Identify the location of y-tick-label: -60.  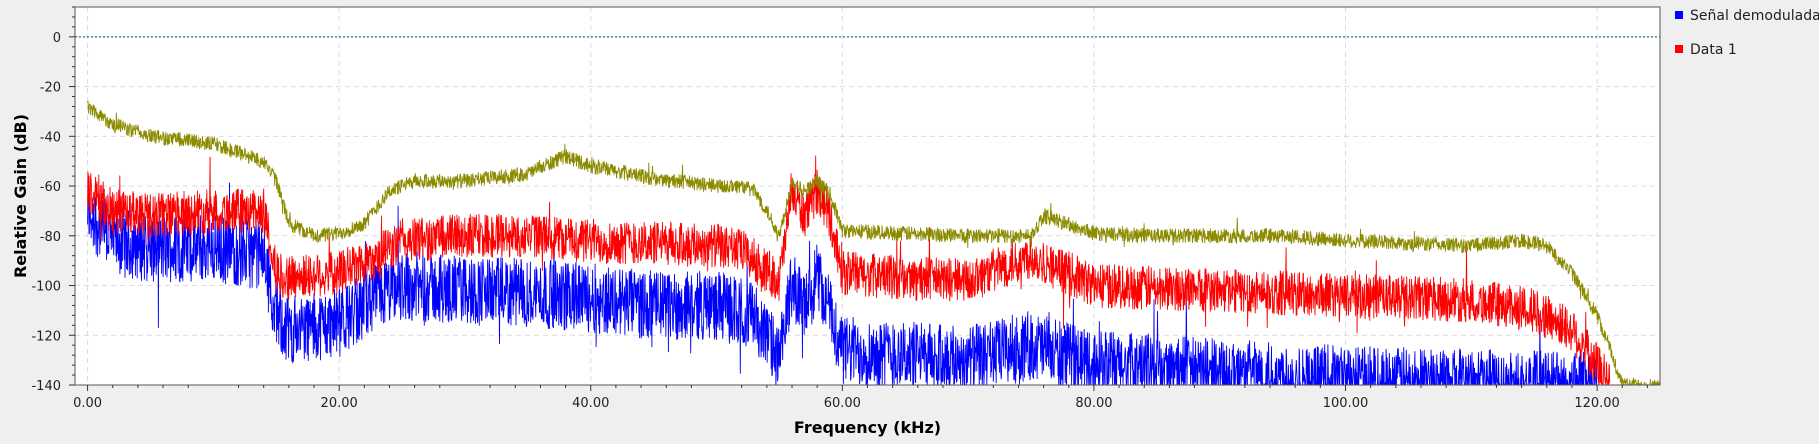
(50, 187).